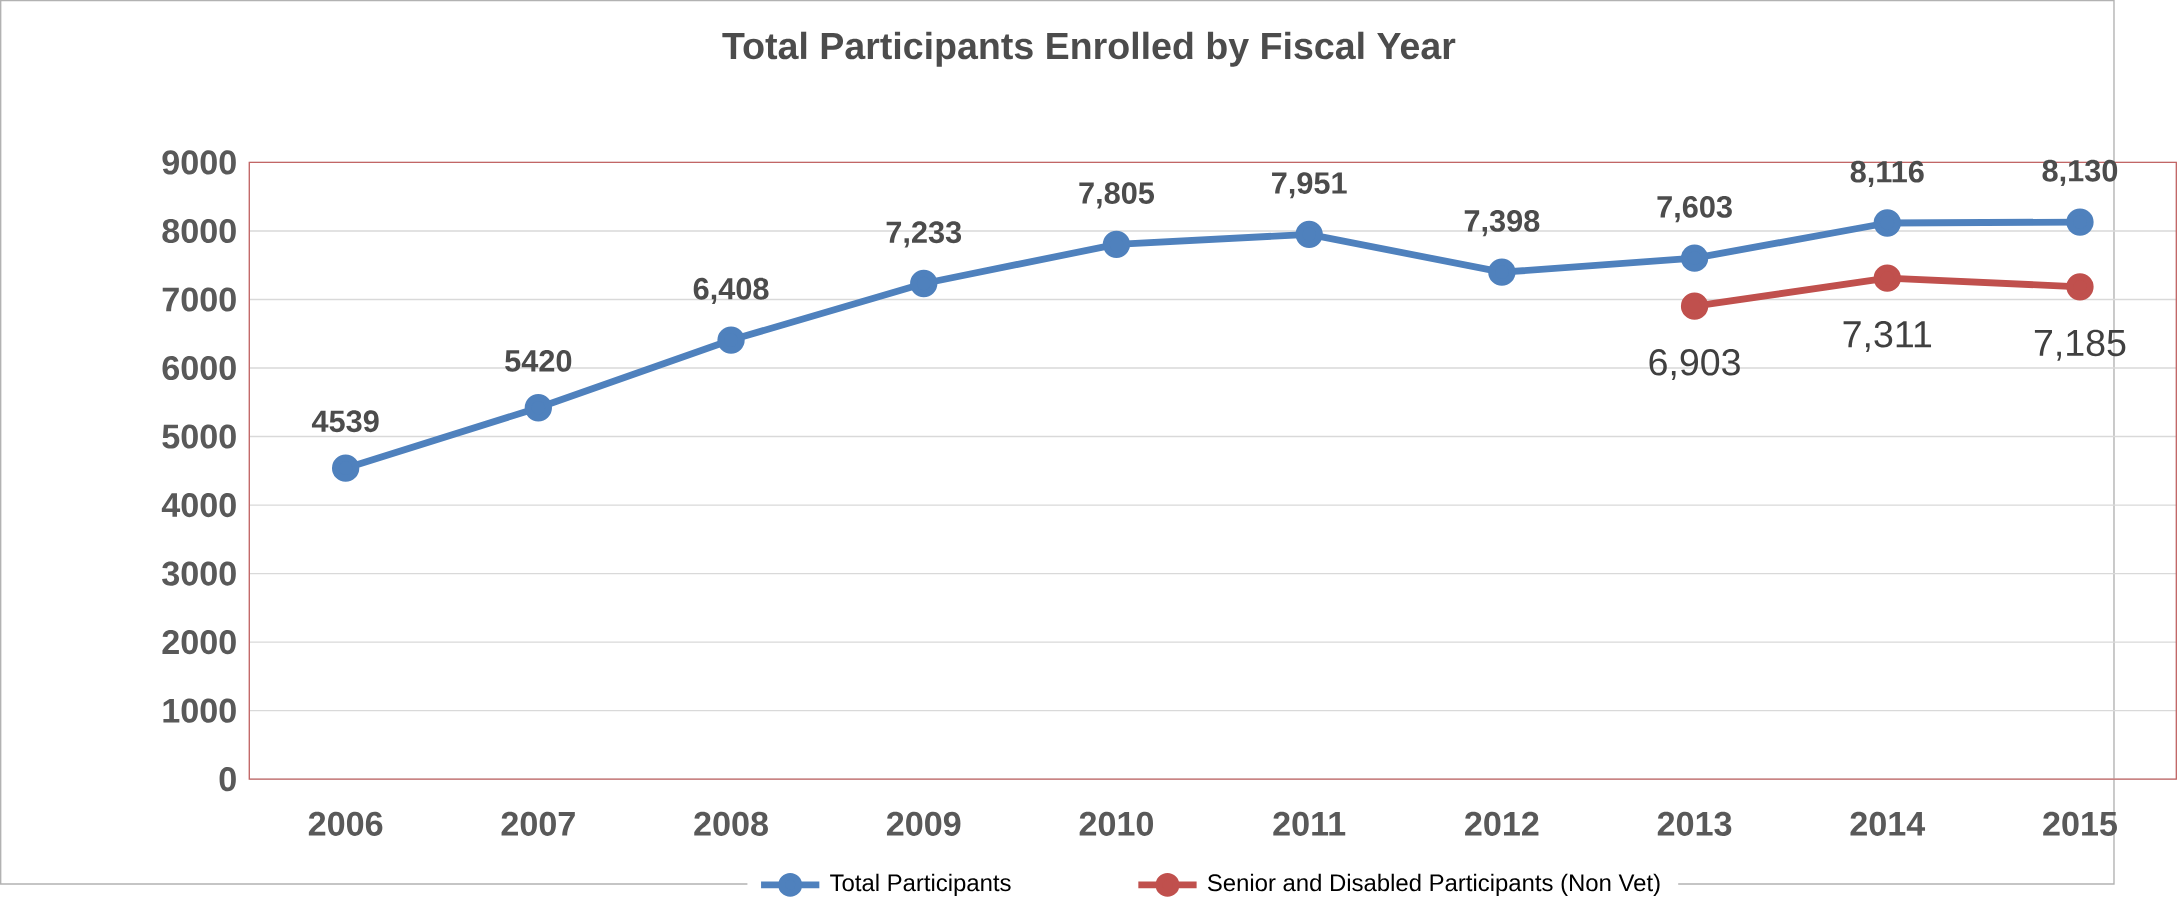 This screenshot has height=910, width=2177. Describe the element at coordinates (199, 162) in the screenshot. I see `y-tick-label: 9000` at that location.